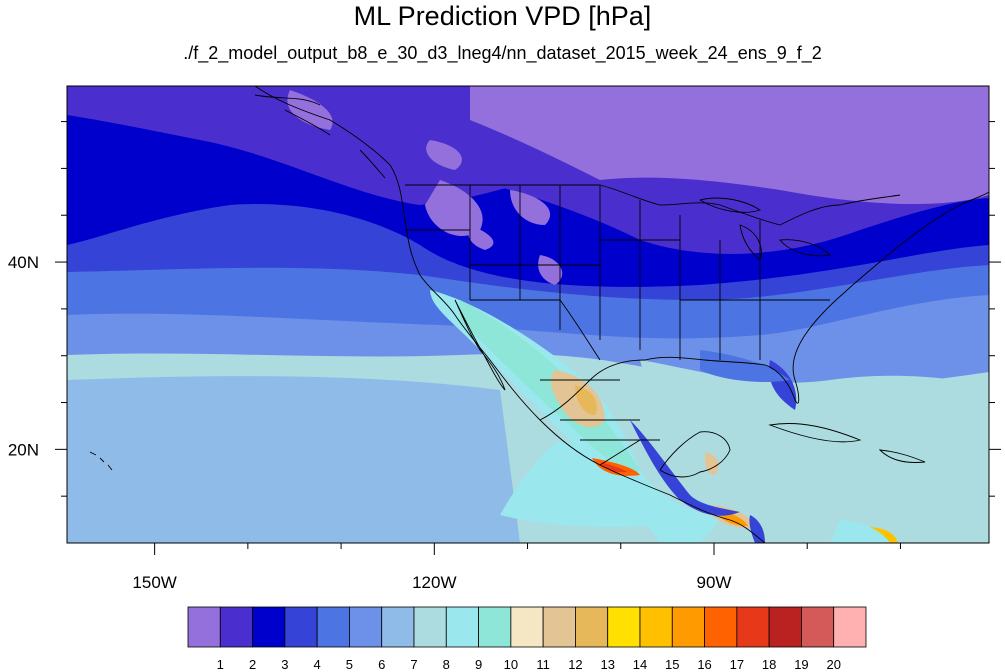  I want to click on colorbar-tick-label: 12, so click(575, 664).